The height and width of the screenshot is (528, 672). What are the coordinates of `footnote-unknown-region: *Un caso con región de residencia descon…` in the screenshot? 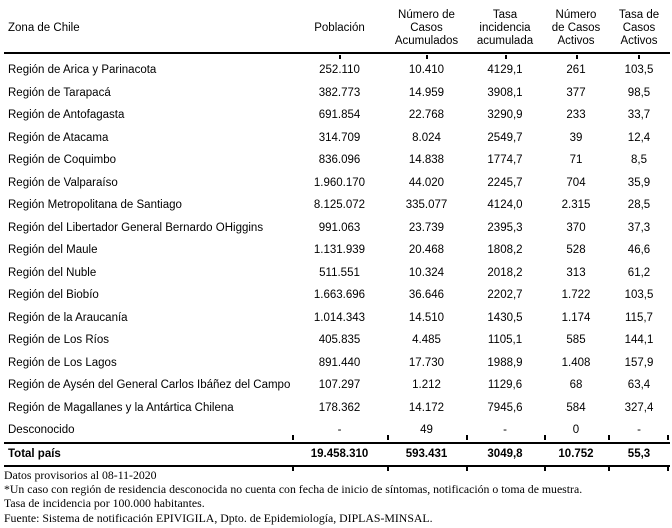 It's located at (293, 489).